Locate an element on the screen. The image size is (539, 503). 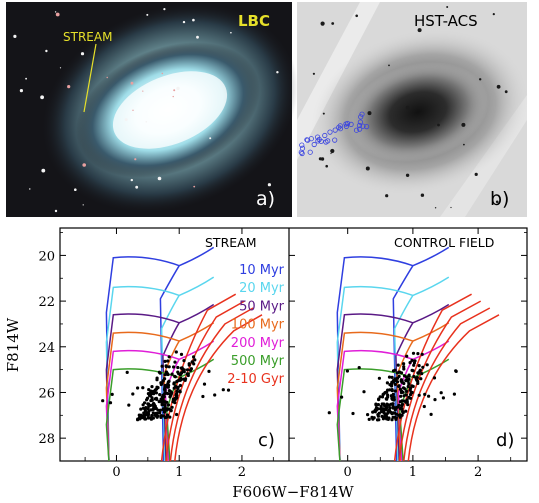
panel-c-plot is located at coordinates (182, 353).